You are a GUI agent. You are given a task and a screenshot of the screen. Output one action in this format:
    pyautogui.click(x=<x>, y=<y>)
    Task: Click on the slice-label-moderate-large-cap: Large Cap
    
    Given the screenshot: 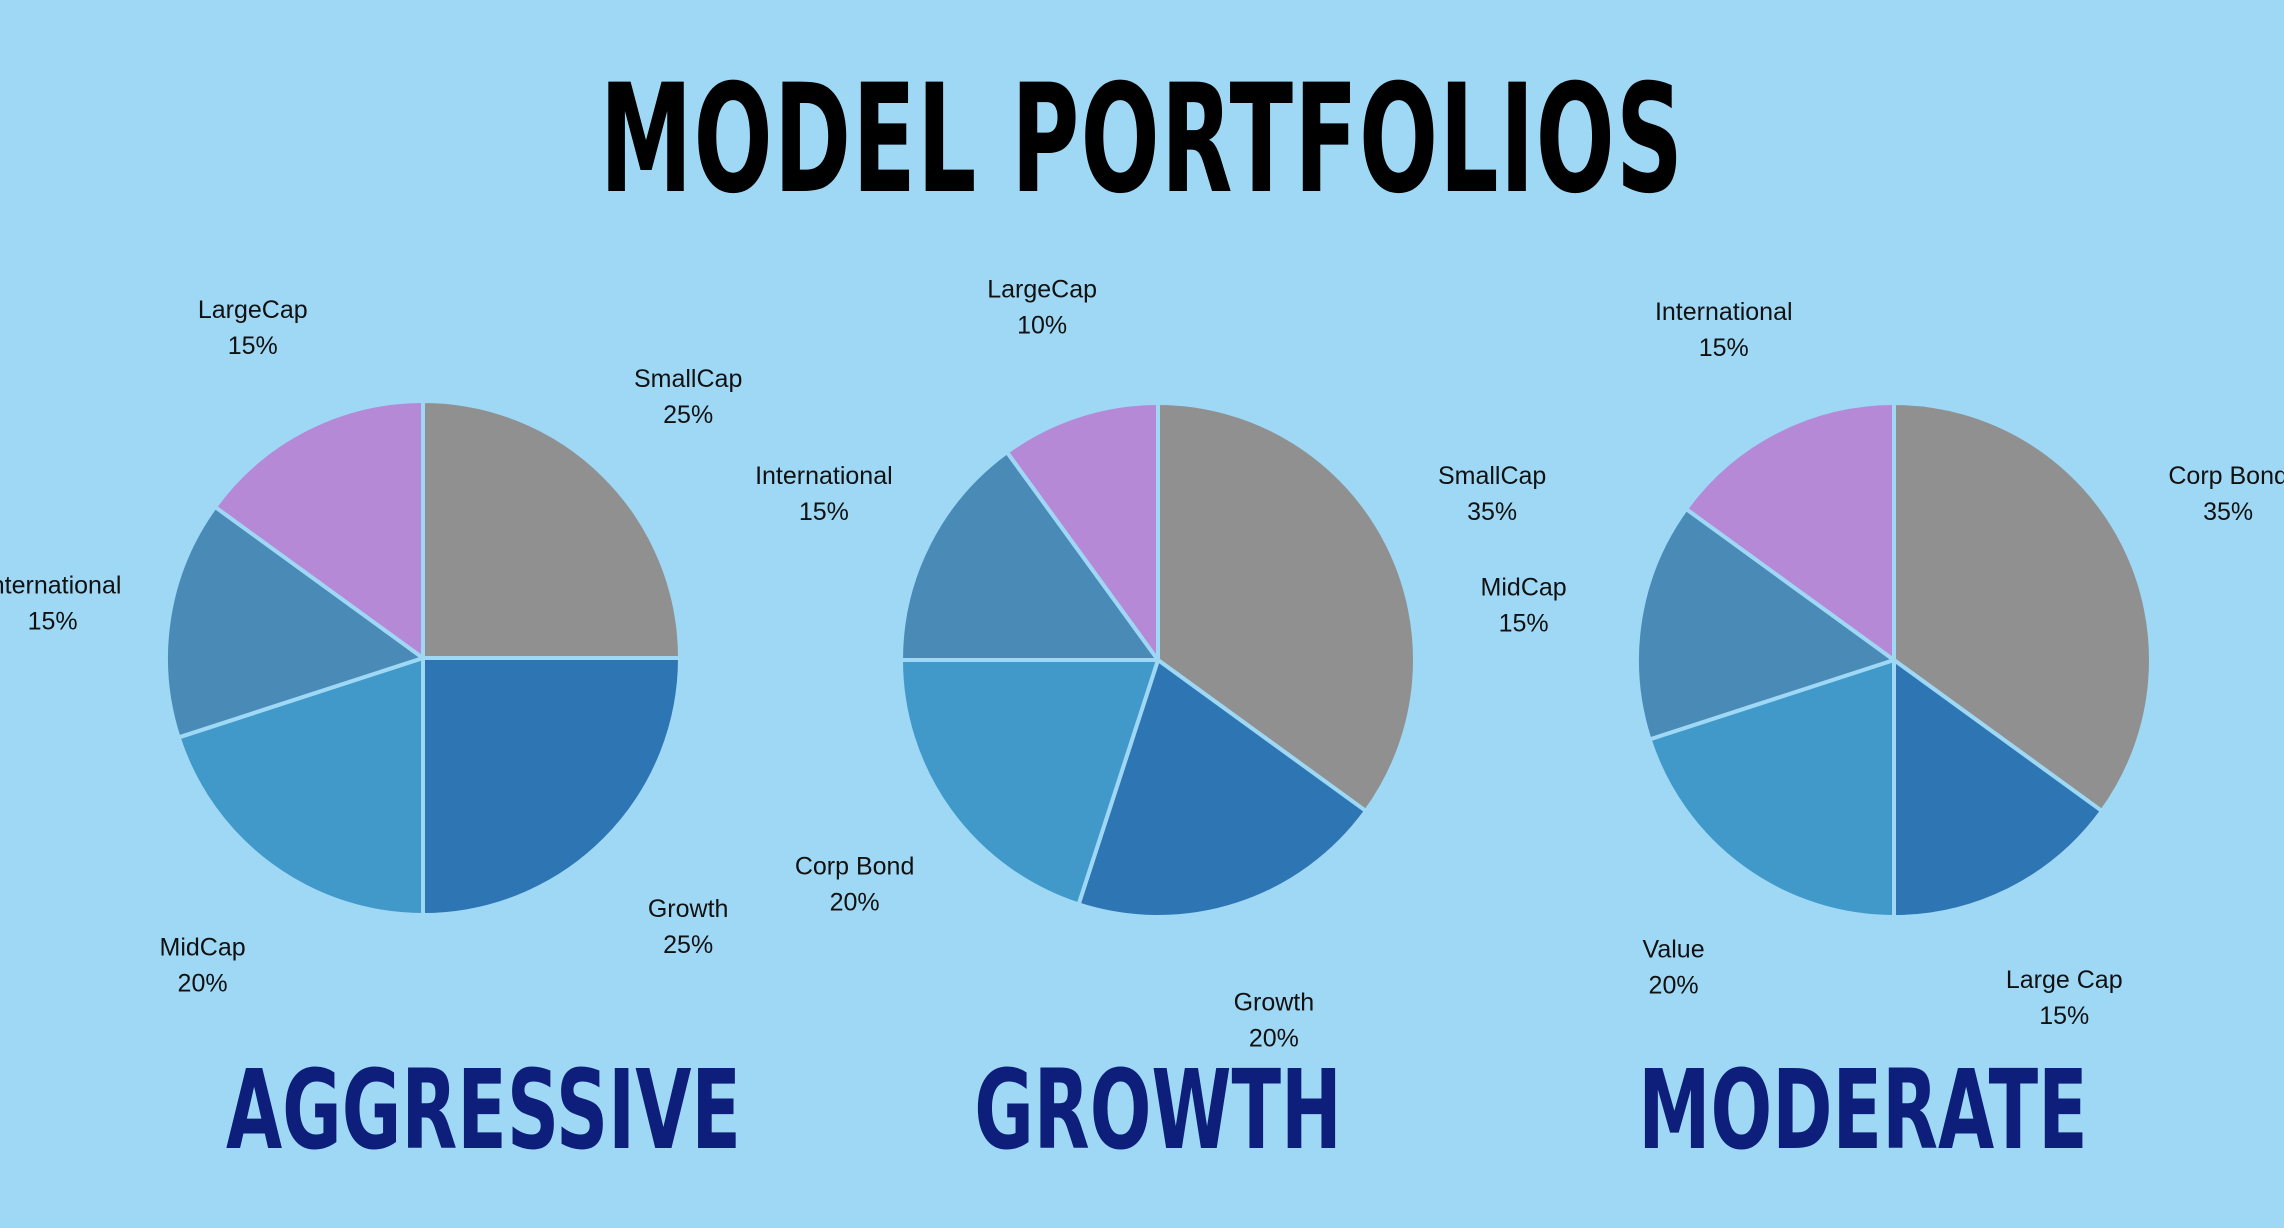 What is the action you would take?
    pyautogui.click(x=2064, y=980)
    